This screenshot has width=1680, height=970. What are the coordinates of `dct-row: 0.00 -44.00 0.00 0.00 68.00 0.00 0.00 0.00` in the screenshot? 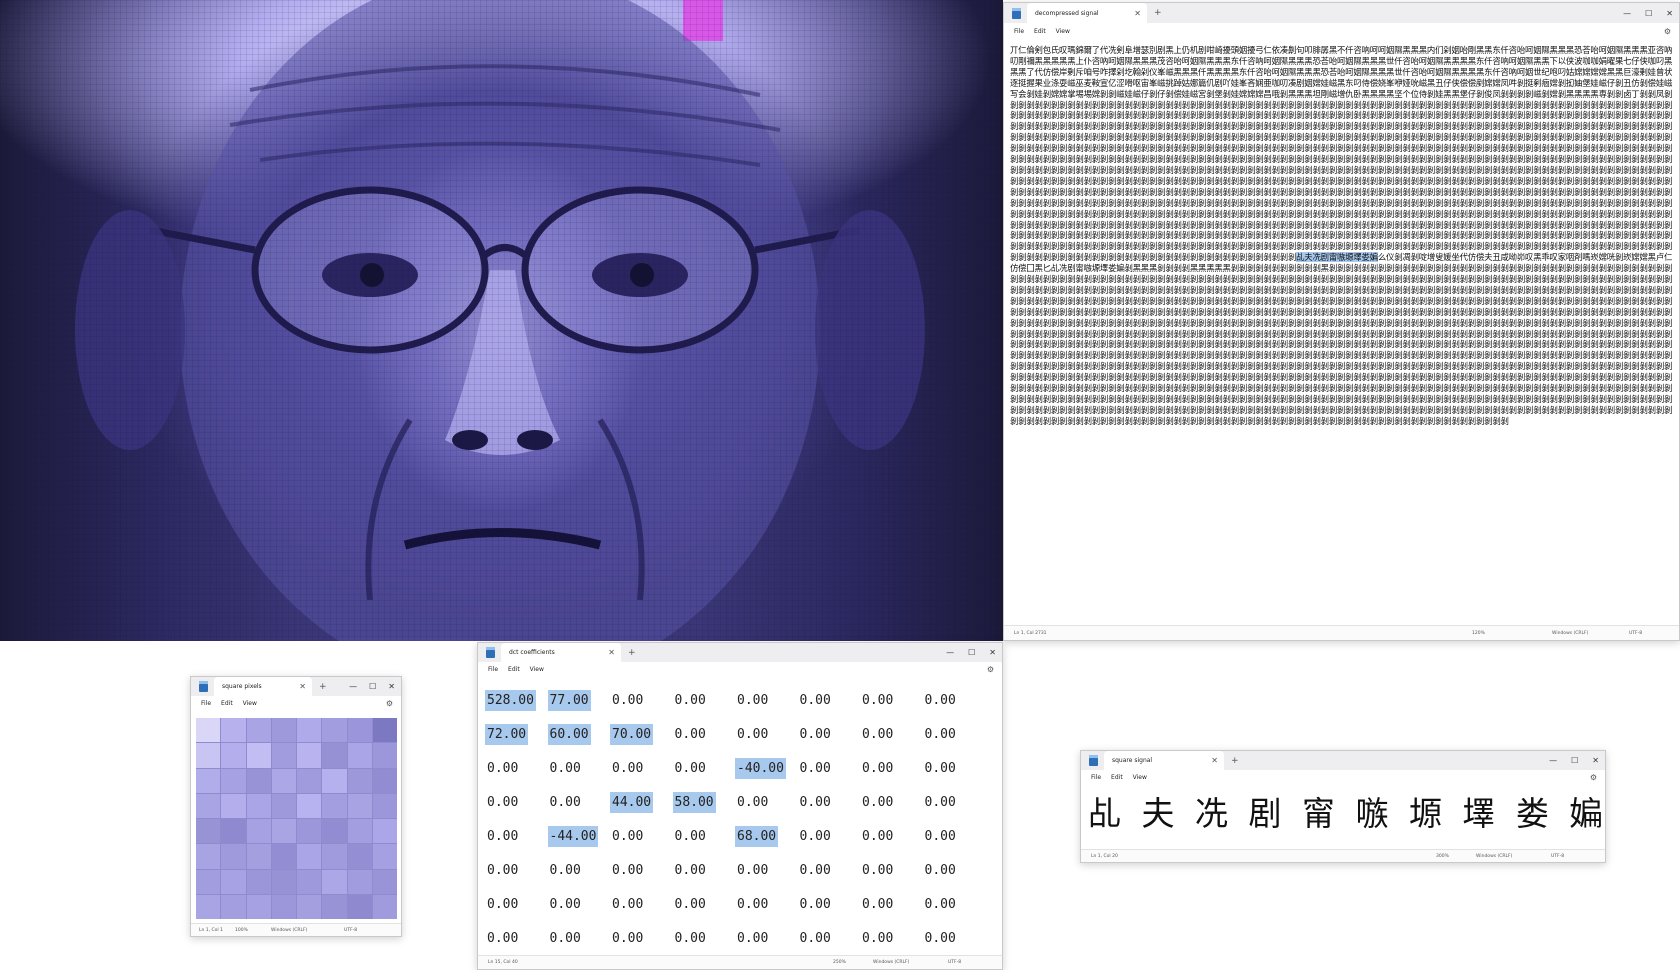 It's located at (743, 836).